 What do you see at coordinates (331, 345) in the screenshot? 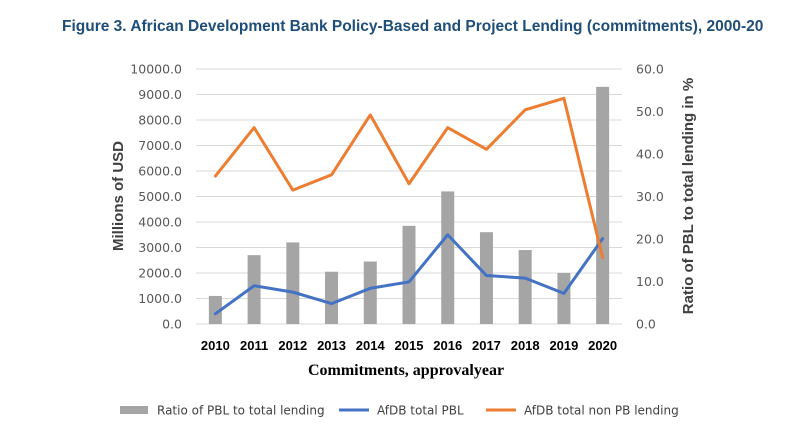
I see `x-tick-label: 2013` at bounding box center [331, 345].